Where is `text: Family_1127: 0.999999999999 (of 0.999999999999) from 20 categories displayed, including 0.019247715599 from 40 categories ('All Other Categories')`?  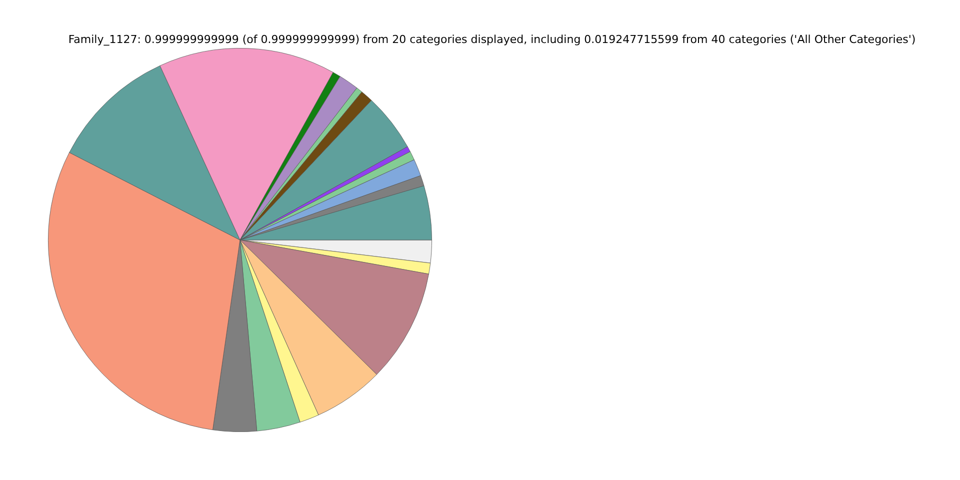
text: Family_1127: 0.999999999999 (of 0.999999999999) from 20 categories displayed, including 0.019247715599 from 40 categories ('All Other Categories') is located at coordinates (492, 39).